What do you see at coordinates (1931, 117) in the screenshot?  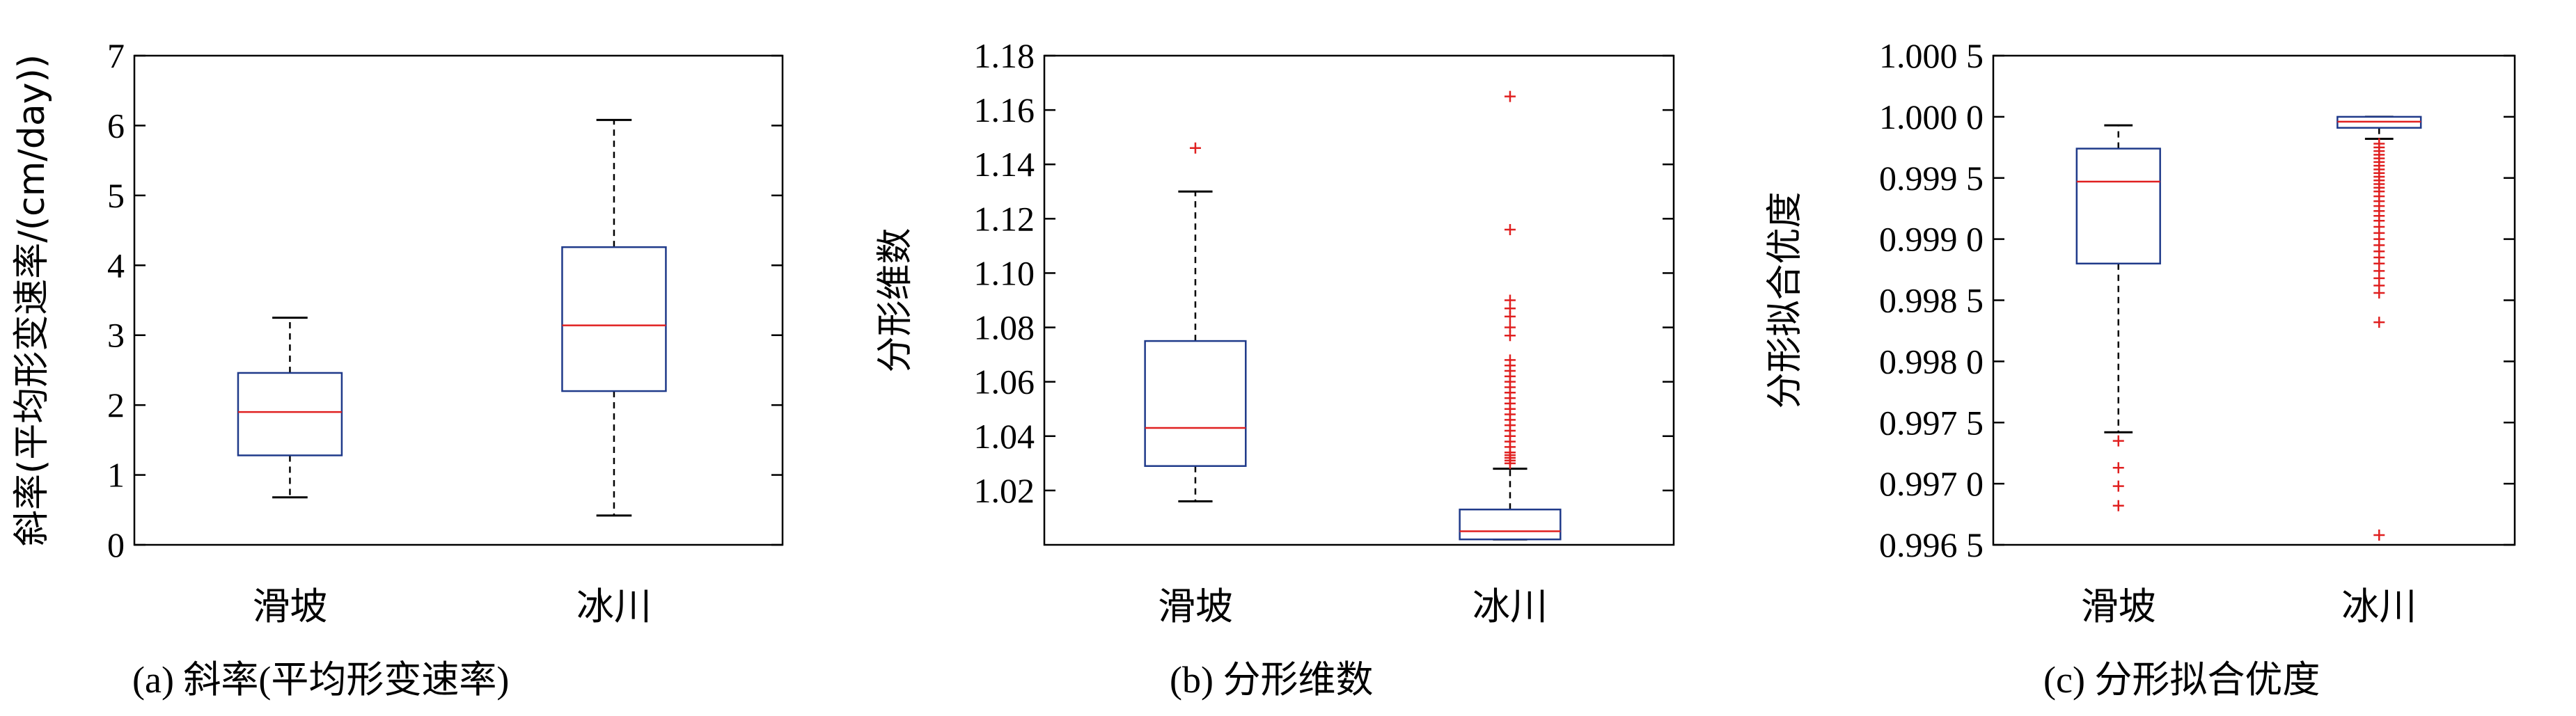 I see `y-tick-label: 1.000 0` at bounding box center [1931, 117].